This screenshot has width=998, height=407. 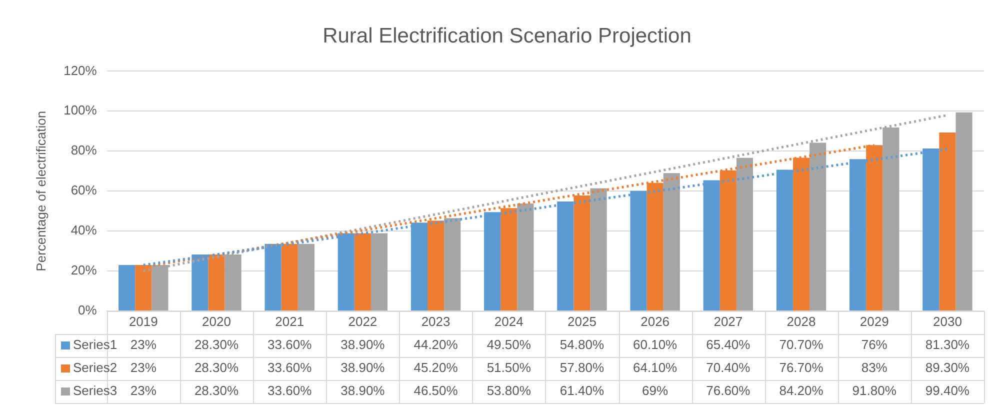 What do you see at coordinates (509, 368) in the screenshot?
I see `data-label: 51.50%` at bounding box center [509, 368].